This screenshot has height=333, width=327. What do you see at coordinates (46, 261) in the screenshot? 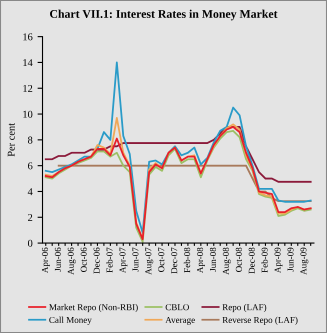
I see `x-tick-label: Apr-06` at bounding box center [46, 261].